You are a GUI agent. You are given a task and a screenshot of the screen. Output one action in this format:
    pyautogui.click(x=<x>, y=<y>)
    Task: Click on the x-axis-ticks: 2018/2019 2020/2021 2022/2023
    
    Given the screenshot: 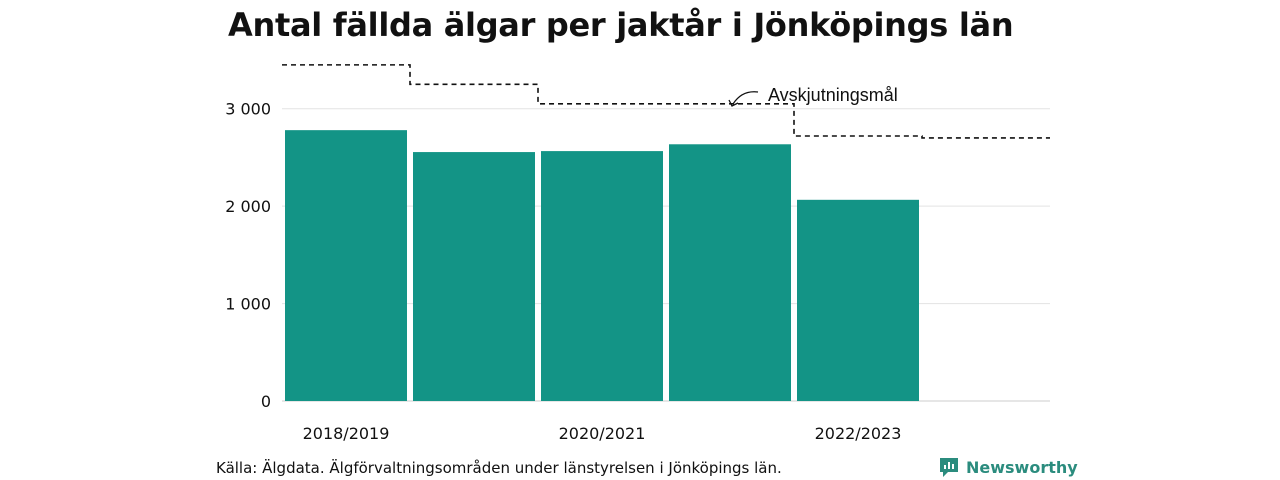 What is the action you would take?
    pyautogui.click(x=602, y=433)
    